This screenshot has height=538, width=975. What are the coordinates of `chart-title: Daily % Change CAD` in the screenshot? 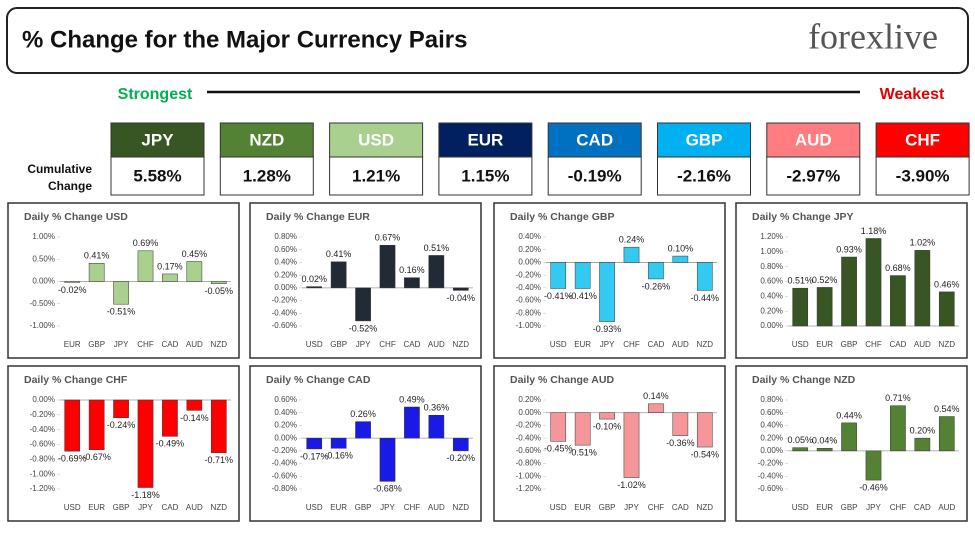 It's located at (318, 380).